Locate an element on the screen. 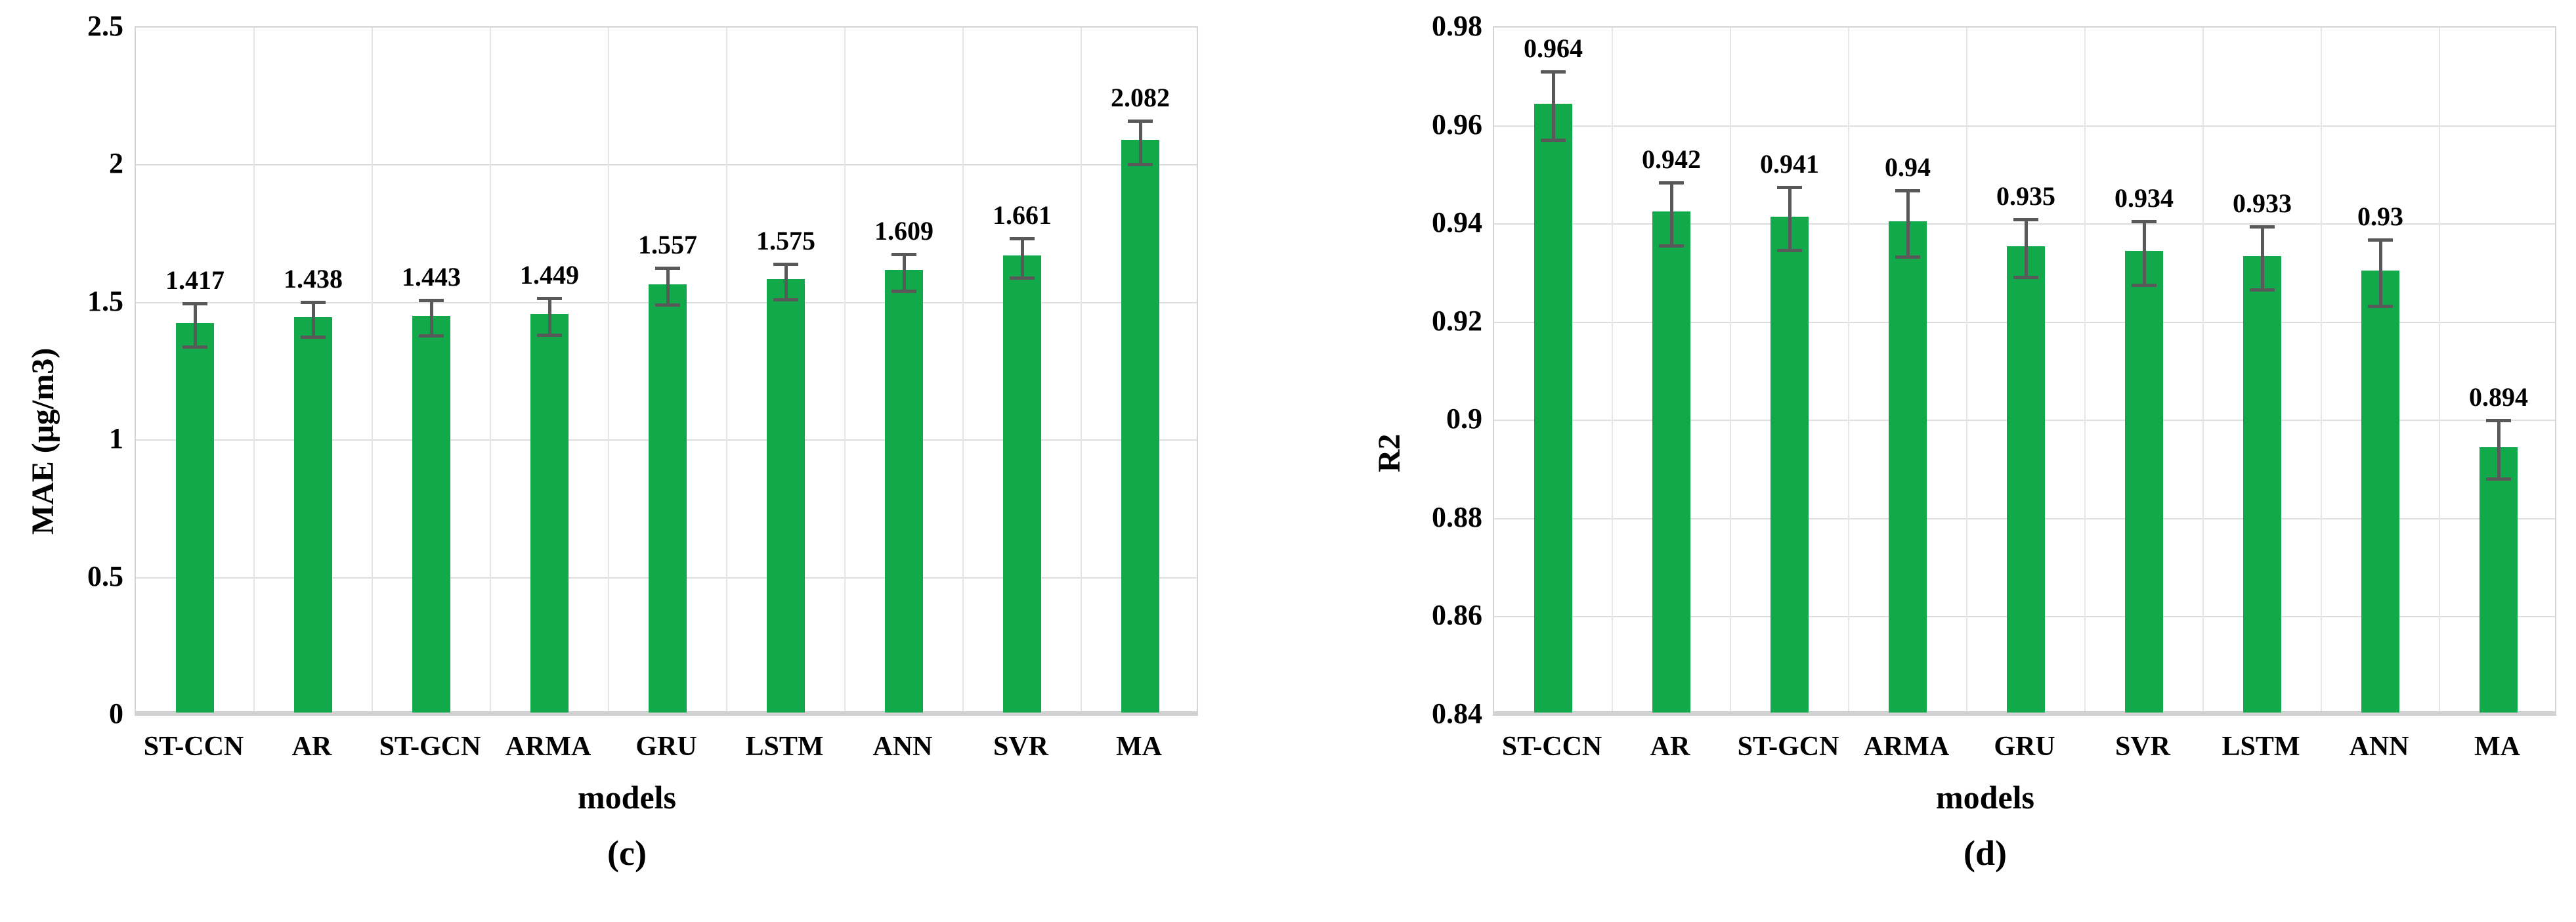 This screenshot has width=2576, height=922. x-axis-title: models is located at coordinates (1985, 797).